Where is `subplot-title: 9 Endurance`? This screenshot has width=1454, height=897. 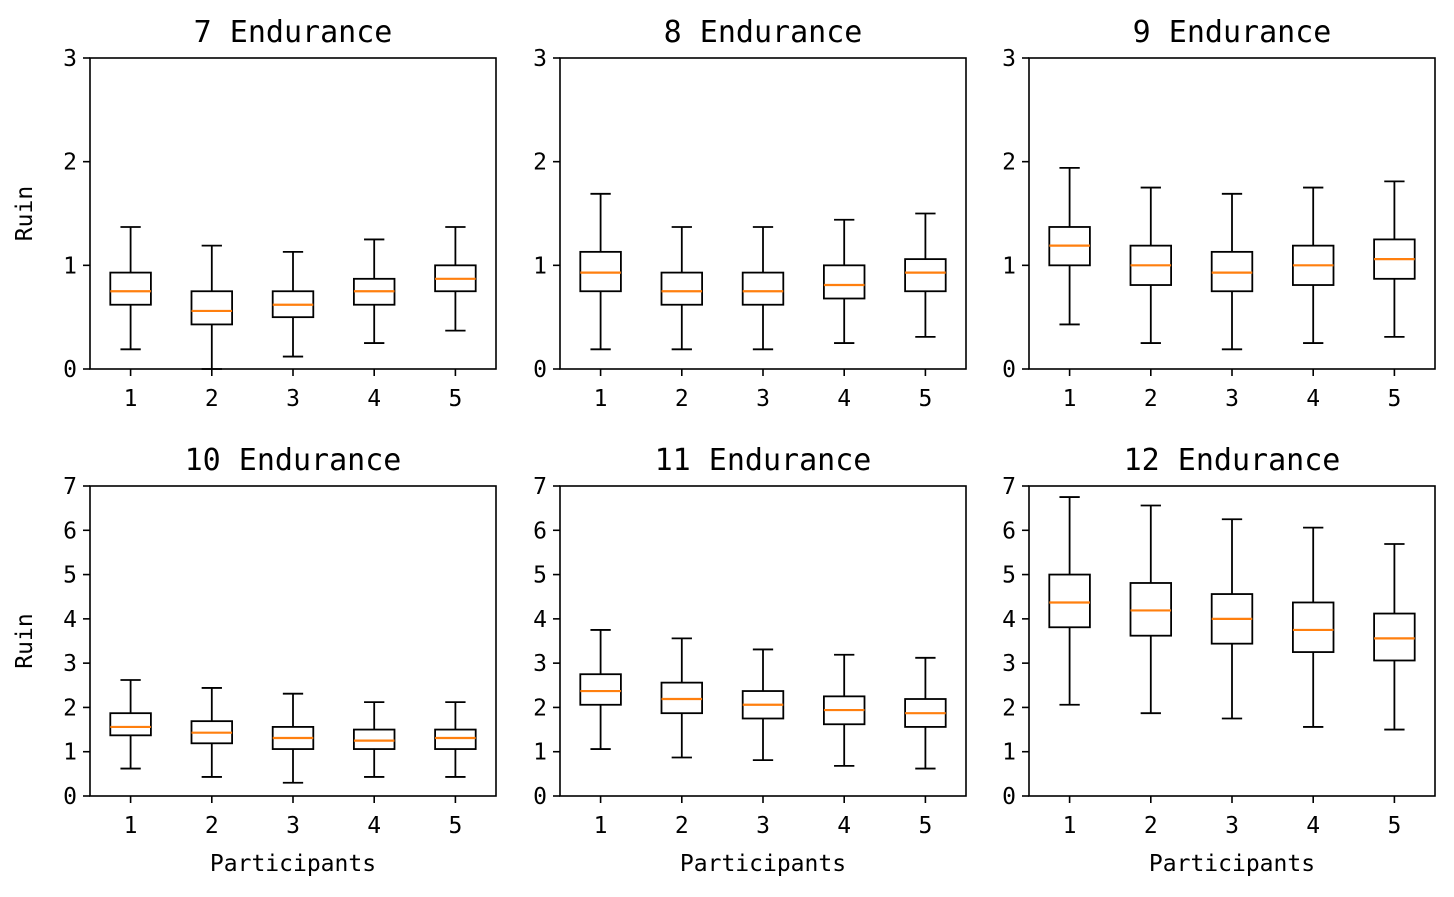 subplot-title: 9 Endurance is located at coordinates (1232, 32).